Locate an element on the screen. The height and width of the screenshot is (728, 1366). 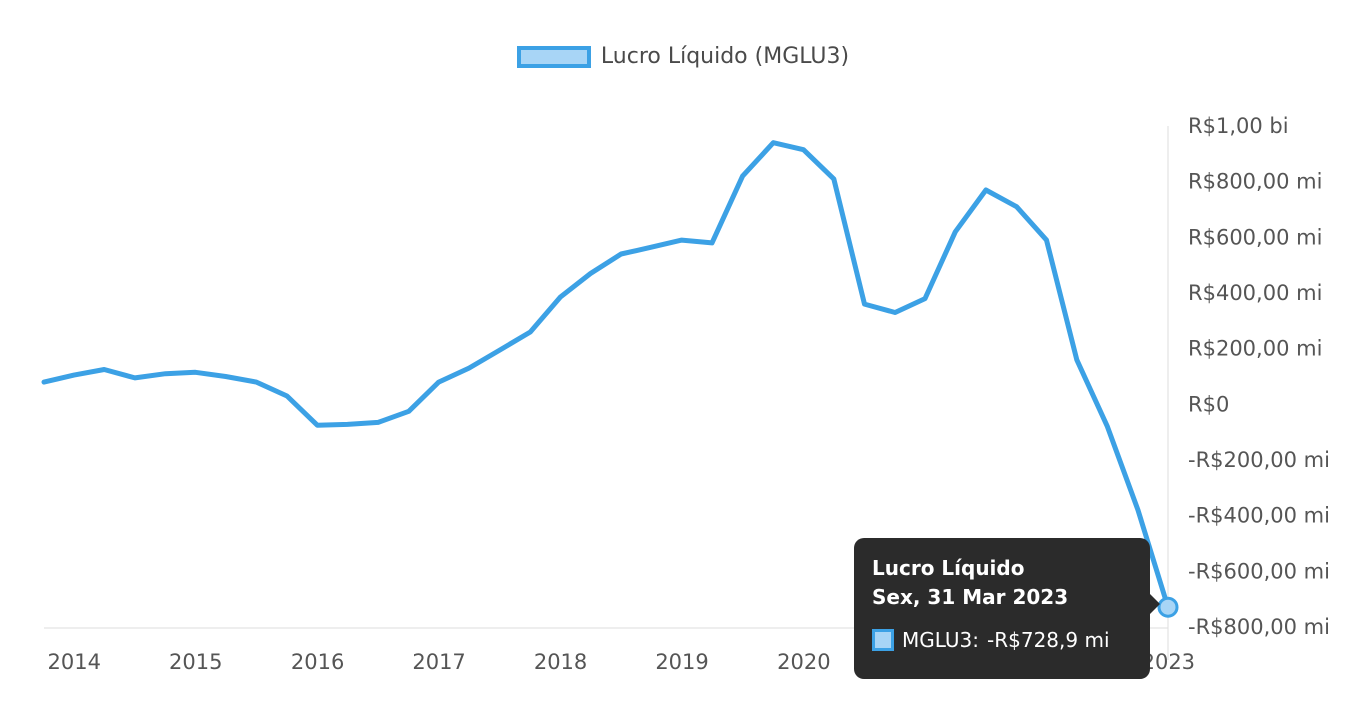
tooltip-swatch is located at coordinates (883, 640).